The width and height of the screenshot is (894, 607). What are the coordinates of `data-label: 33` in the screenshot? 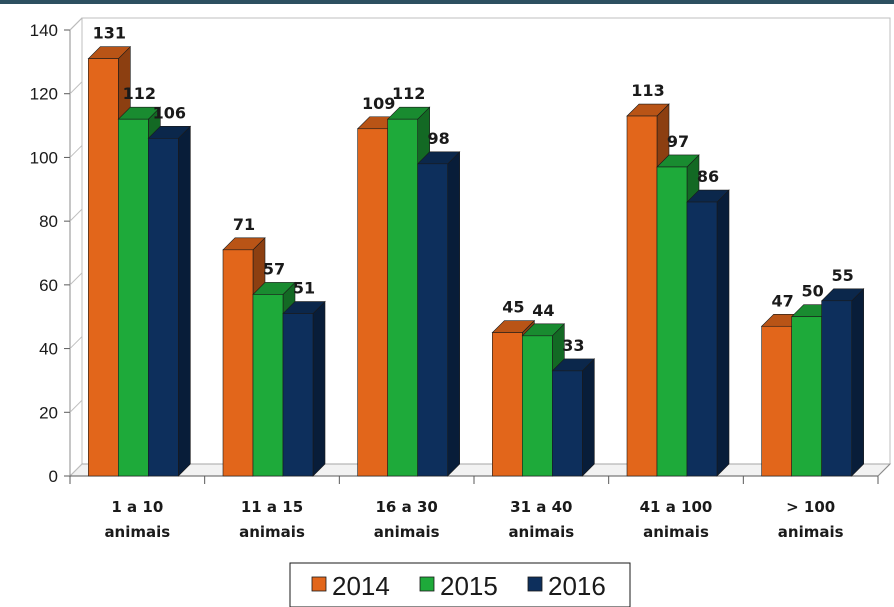 It's located at (573, 345).